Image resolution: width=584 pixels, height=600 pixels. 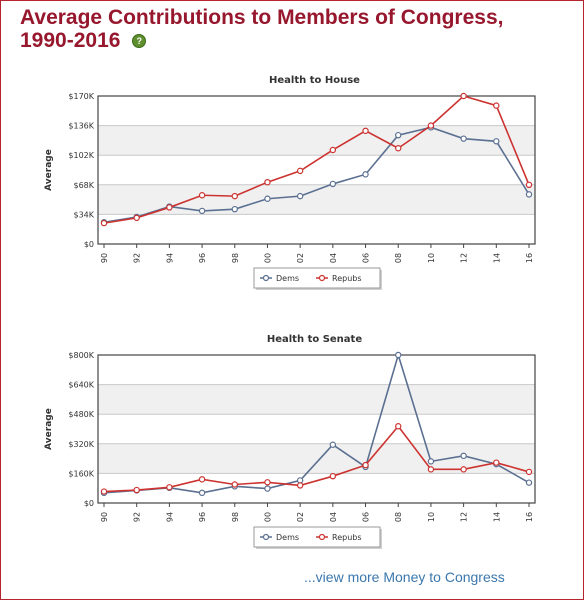 I want to click on y-tick-label: $0, so click(x=89, y=503).